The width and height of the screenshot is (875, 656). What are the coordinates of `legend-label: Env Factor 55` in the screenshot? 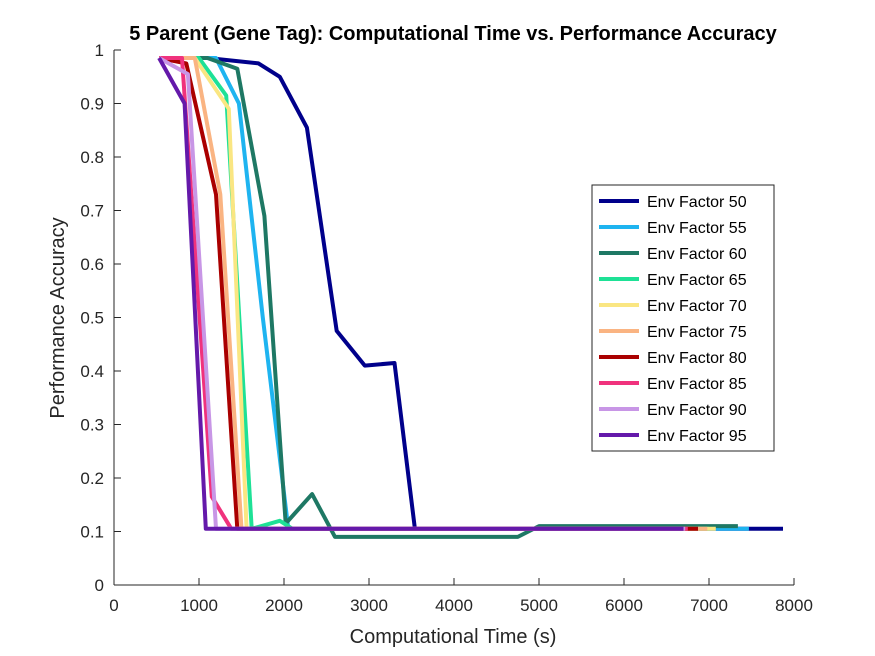 It's located at (697, 228).